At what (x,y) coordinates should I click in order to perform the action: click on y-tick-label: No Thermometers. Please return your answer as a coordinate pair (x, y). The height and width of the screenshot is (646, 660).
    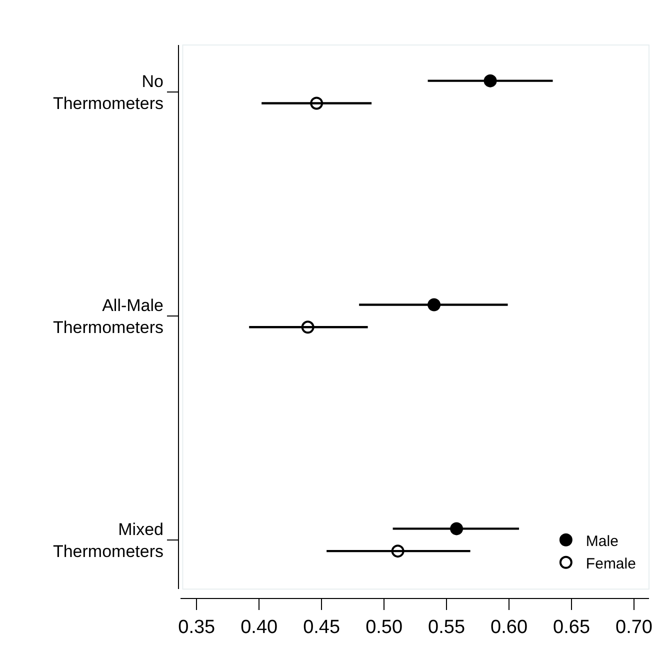
    Looking at the image, I should click on (108, 93).